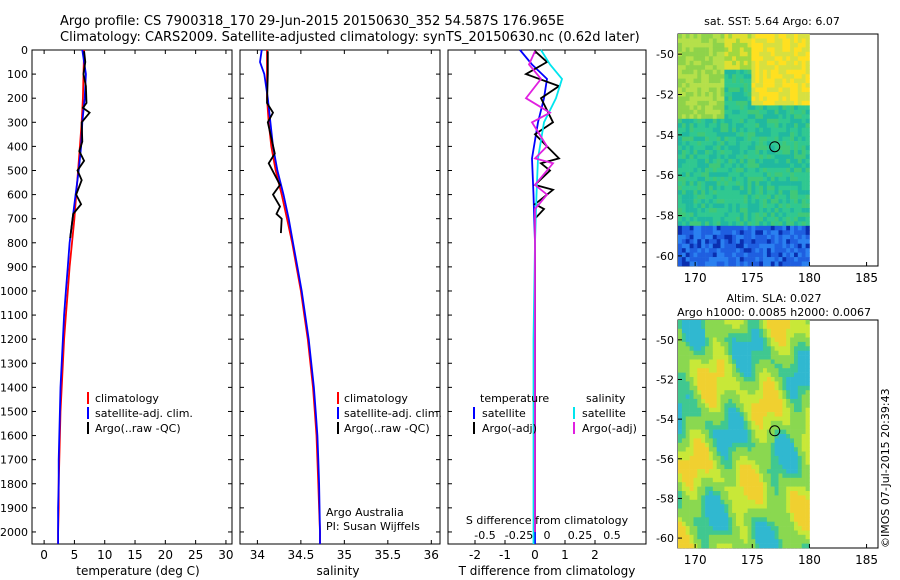 Image resolution: width=900 pixels, height=580 pixels. I want to click on legend-t-satellite: satellite, so click(504, 413).